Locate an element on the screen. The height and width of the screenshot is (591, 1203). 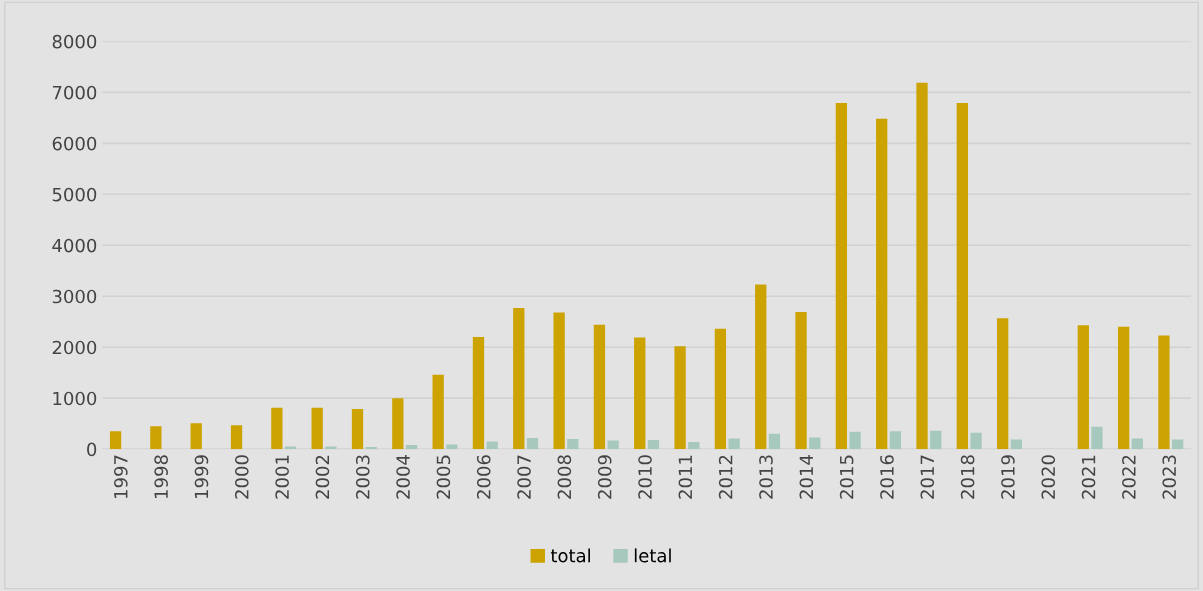
x-tick-label: 2007 is located at coordinates (524, 477).